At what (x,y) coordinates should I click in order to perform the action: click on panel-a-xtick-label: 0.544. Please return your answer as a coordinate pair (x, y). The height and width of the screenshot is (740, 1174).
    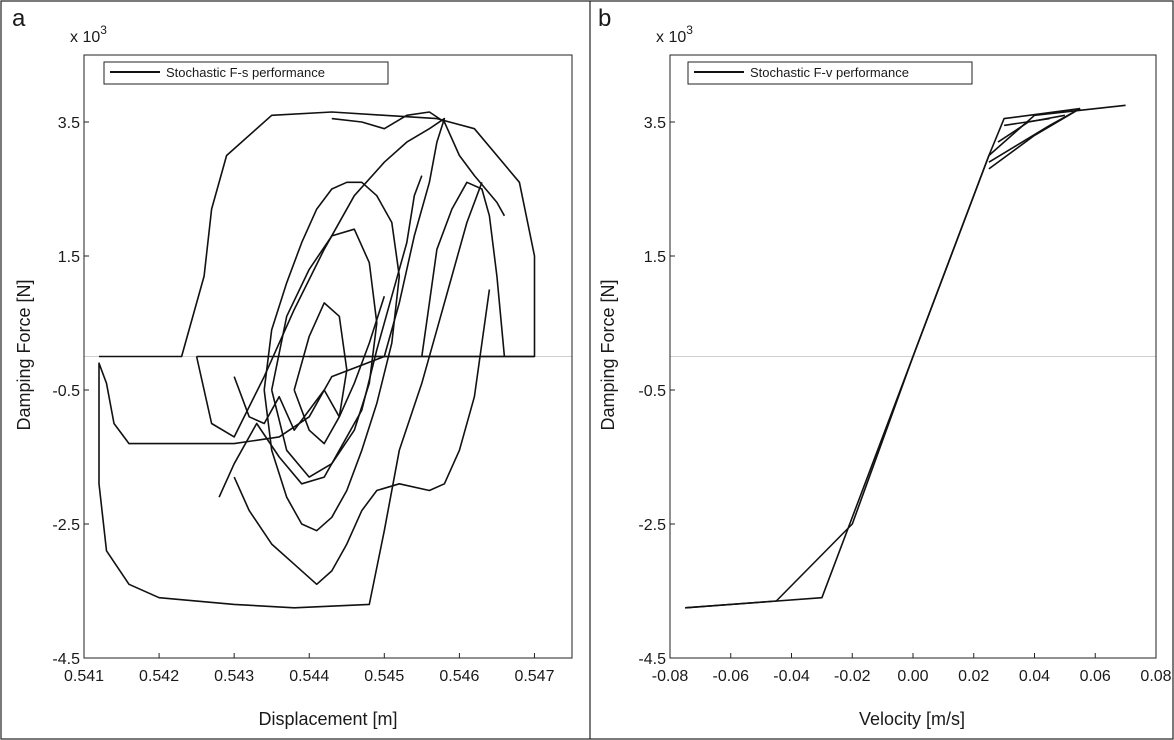
    Looking at the image, I should click on (309, 676).